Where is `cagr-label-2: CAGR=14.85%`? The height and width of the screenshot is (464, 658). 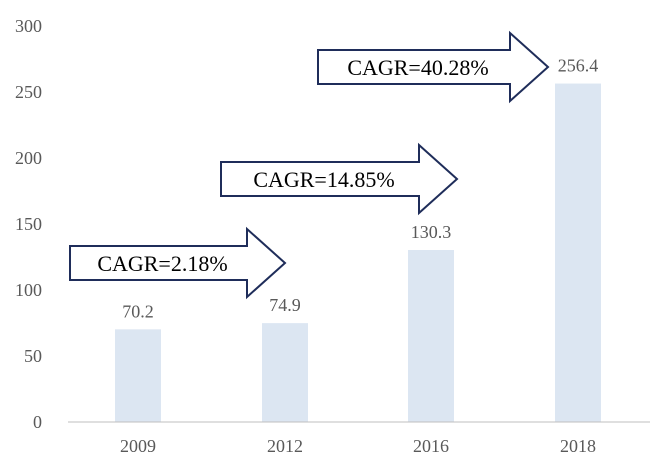 cagr-label-2: CAGR=14.85% is located at coordinates (323, 179).